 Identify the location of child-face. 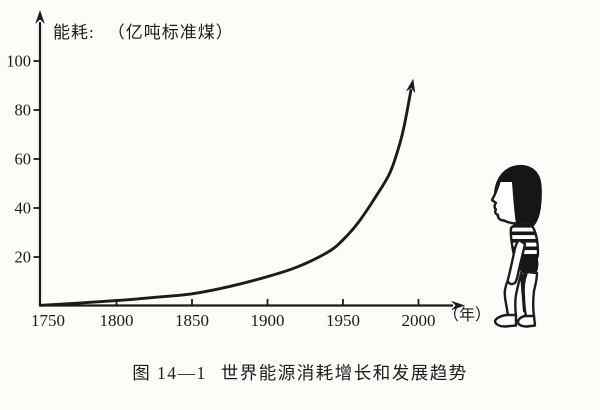
(504, 203).